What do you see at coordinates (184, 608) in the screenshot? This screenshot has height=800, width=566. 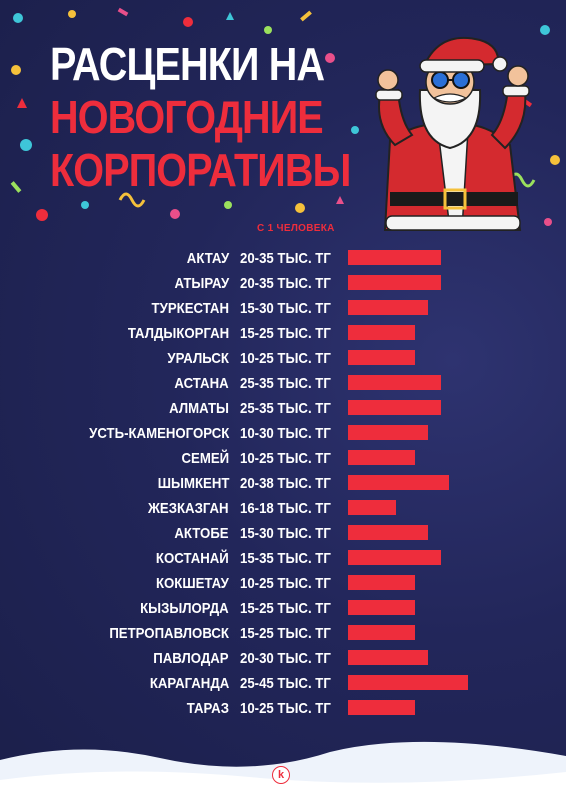 I see `city-label: КЫЗЫЛОРДА` at bounding box center [184, 608].